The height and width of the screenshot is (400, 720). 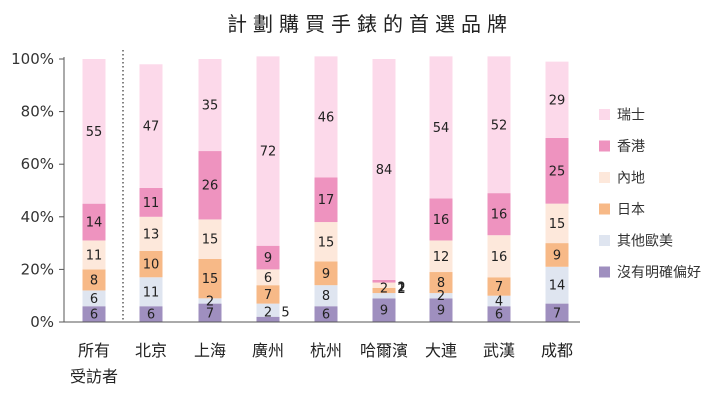 I want to click on data-label: 29, so click(x=557, y=100).